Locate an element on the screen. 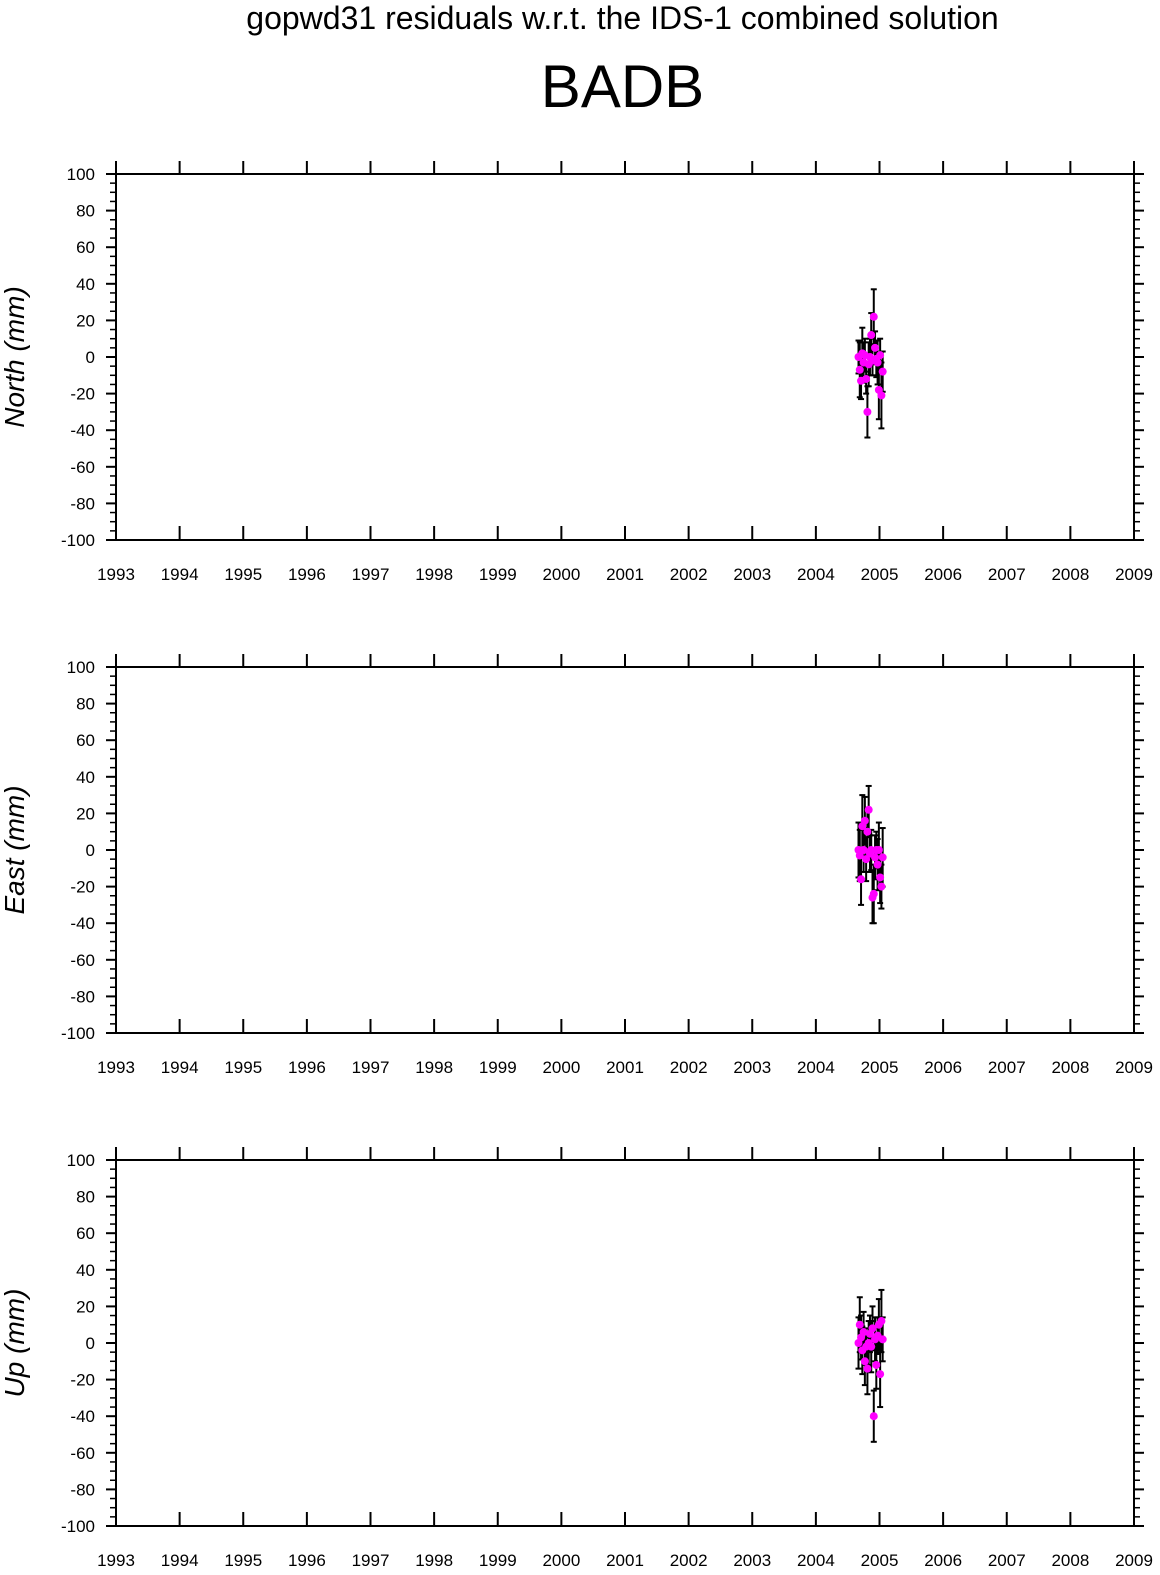 The height and width of the screenshot is (1575, 1160). x-tick-label: 2000 is located at coordinates (561, 1067).